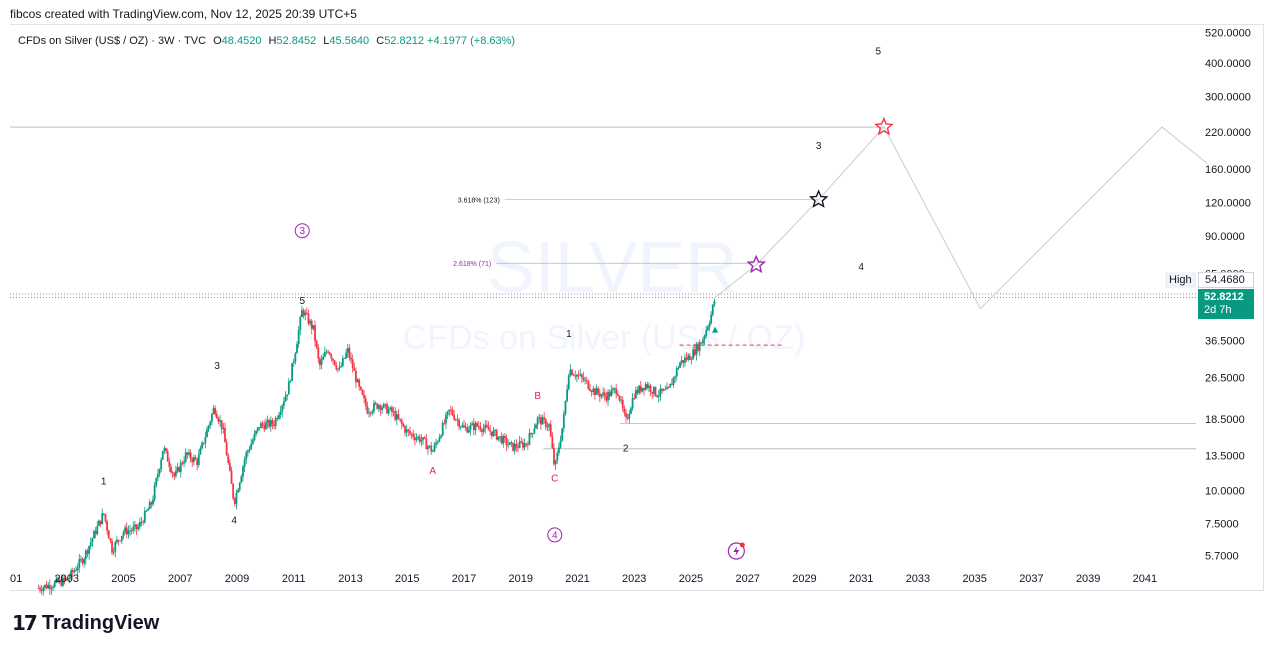 The width and height of the screenshot is (1275, 652). Describe the element at coordinates (1225, 456) in the screenshot. I see `price-axis-label-11: 13.5000` at that location.